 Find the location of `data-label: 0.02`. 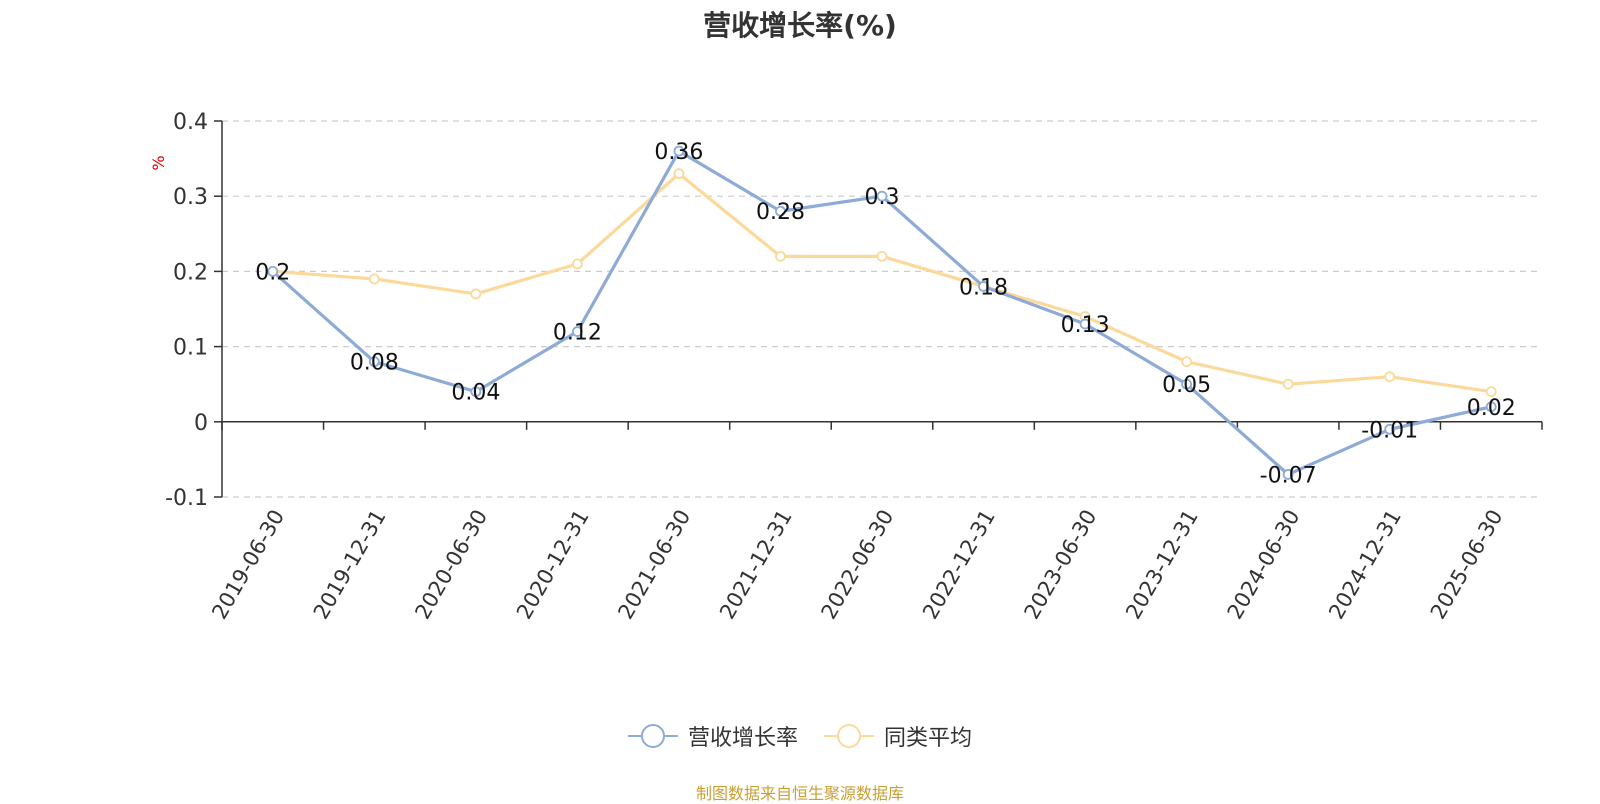

data-label: 0.02 is located at coordinates (1491, 408).